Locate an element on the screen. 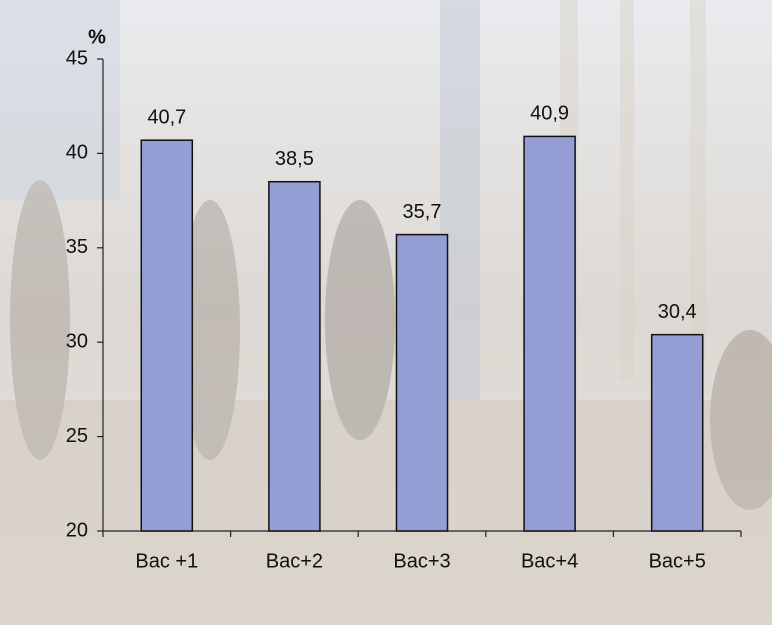 The image size is (772, 625). y-tick-label: 40 is located at coordinates (77, 153).